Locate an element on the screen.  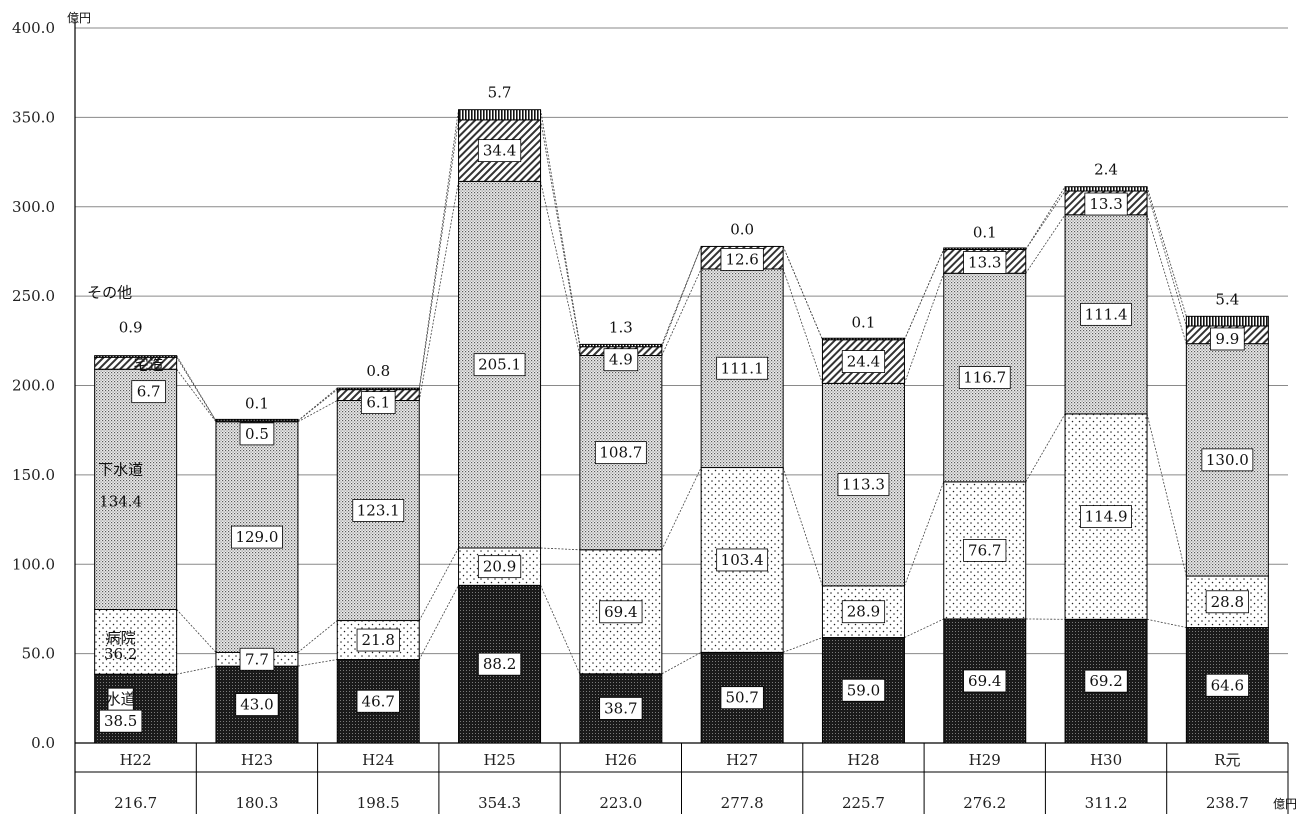
data-label: 116.7 is located at coordinates (984, 378).